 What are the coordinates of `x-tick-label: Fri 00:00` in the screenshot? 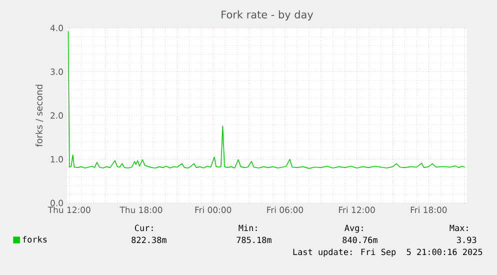 It's located at (213, 210).